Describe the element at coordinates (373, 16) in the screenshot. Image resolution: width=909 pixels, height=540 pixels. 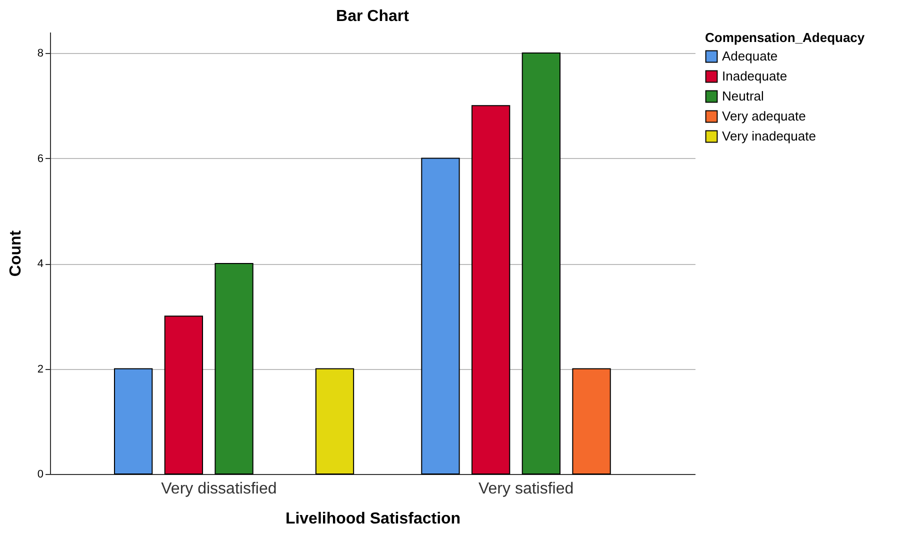
I see `chart-title: Bar Chart` at that location.